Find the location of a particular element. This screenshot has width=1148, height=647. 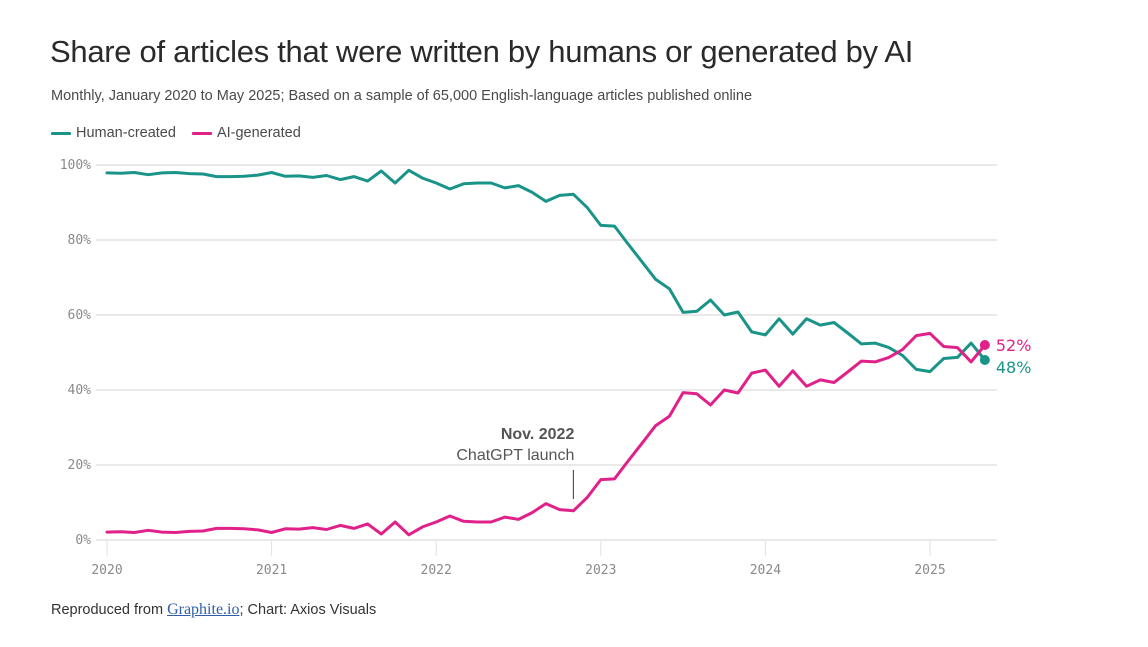

y-tick-label: 80% is located at coordinates (80, 240).